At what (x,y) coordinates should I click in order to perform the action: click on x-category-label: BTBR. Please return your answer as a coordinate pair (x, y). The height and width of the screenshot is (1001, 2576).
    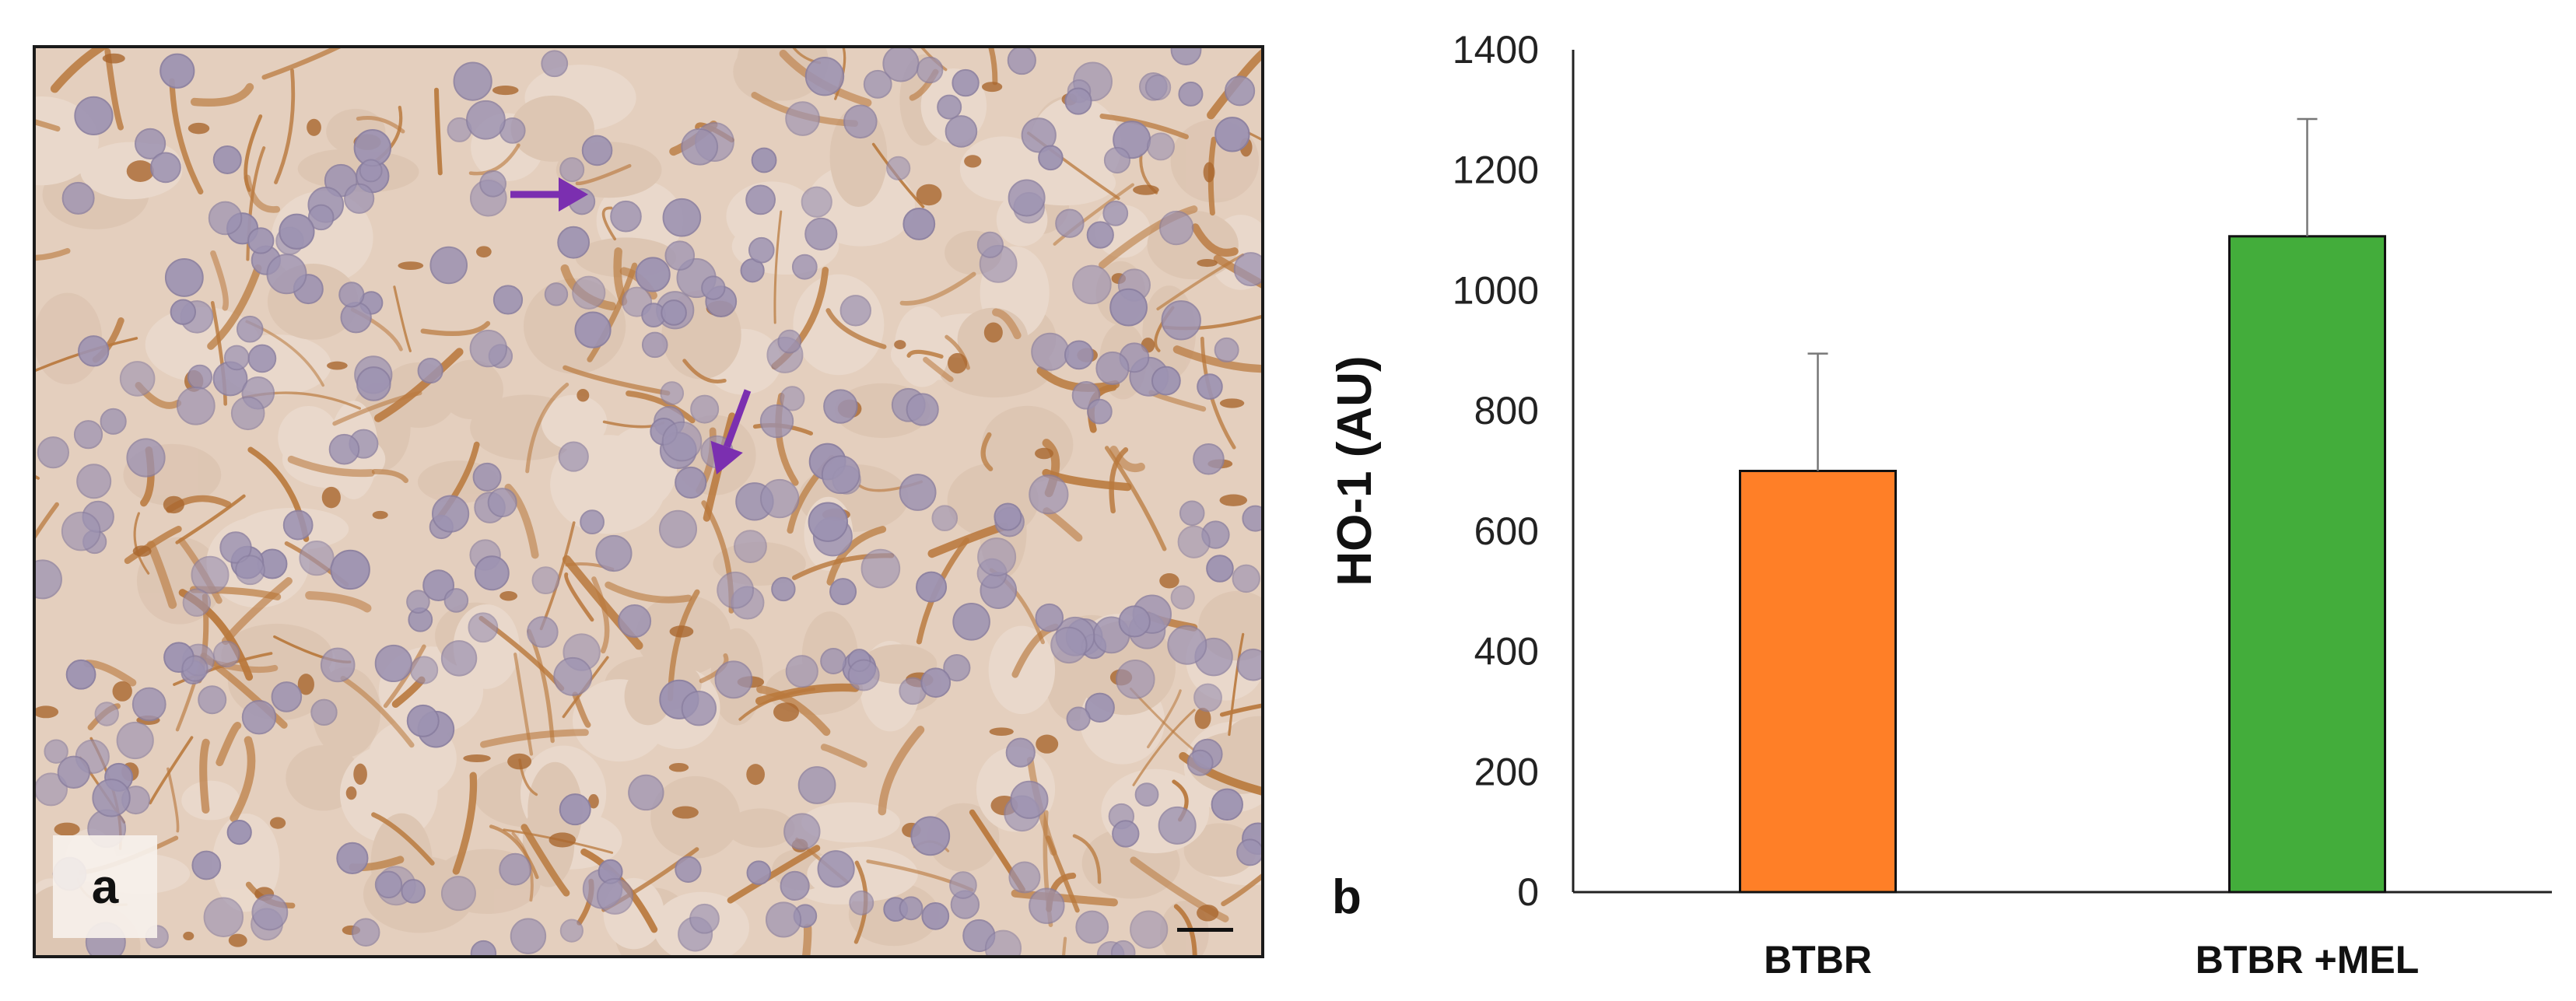
    Looking at the image, I should click on (1818, 960).